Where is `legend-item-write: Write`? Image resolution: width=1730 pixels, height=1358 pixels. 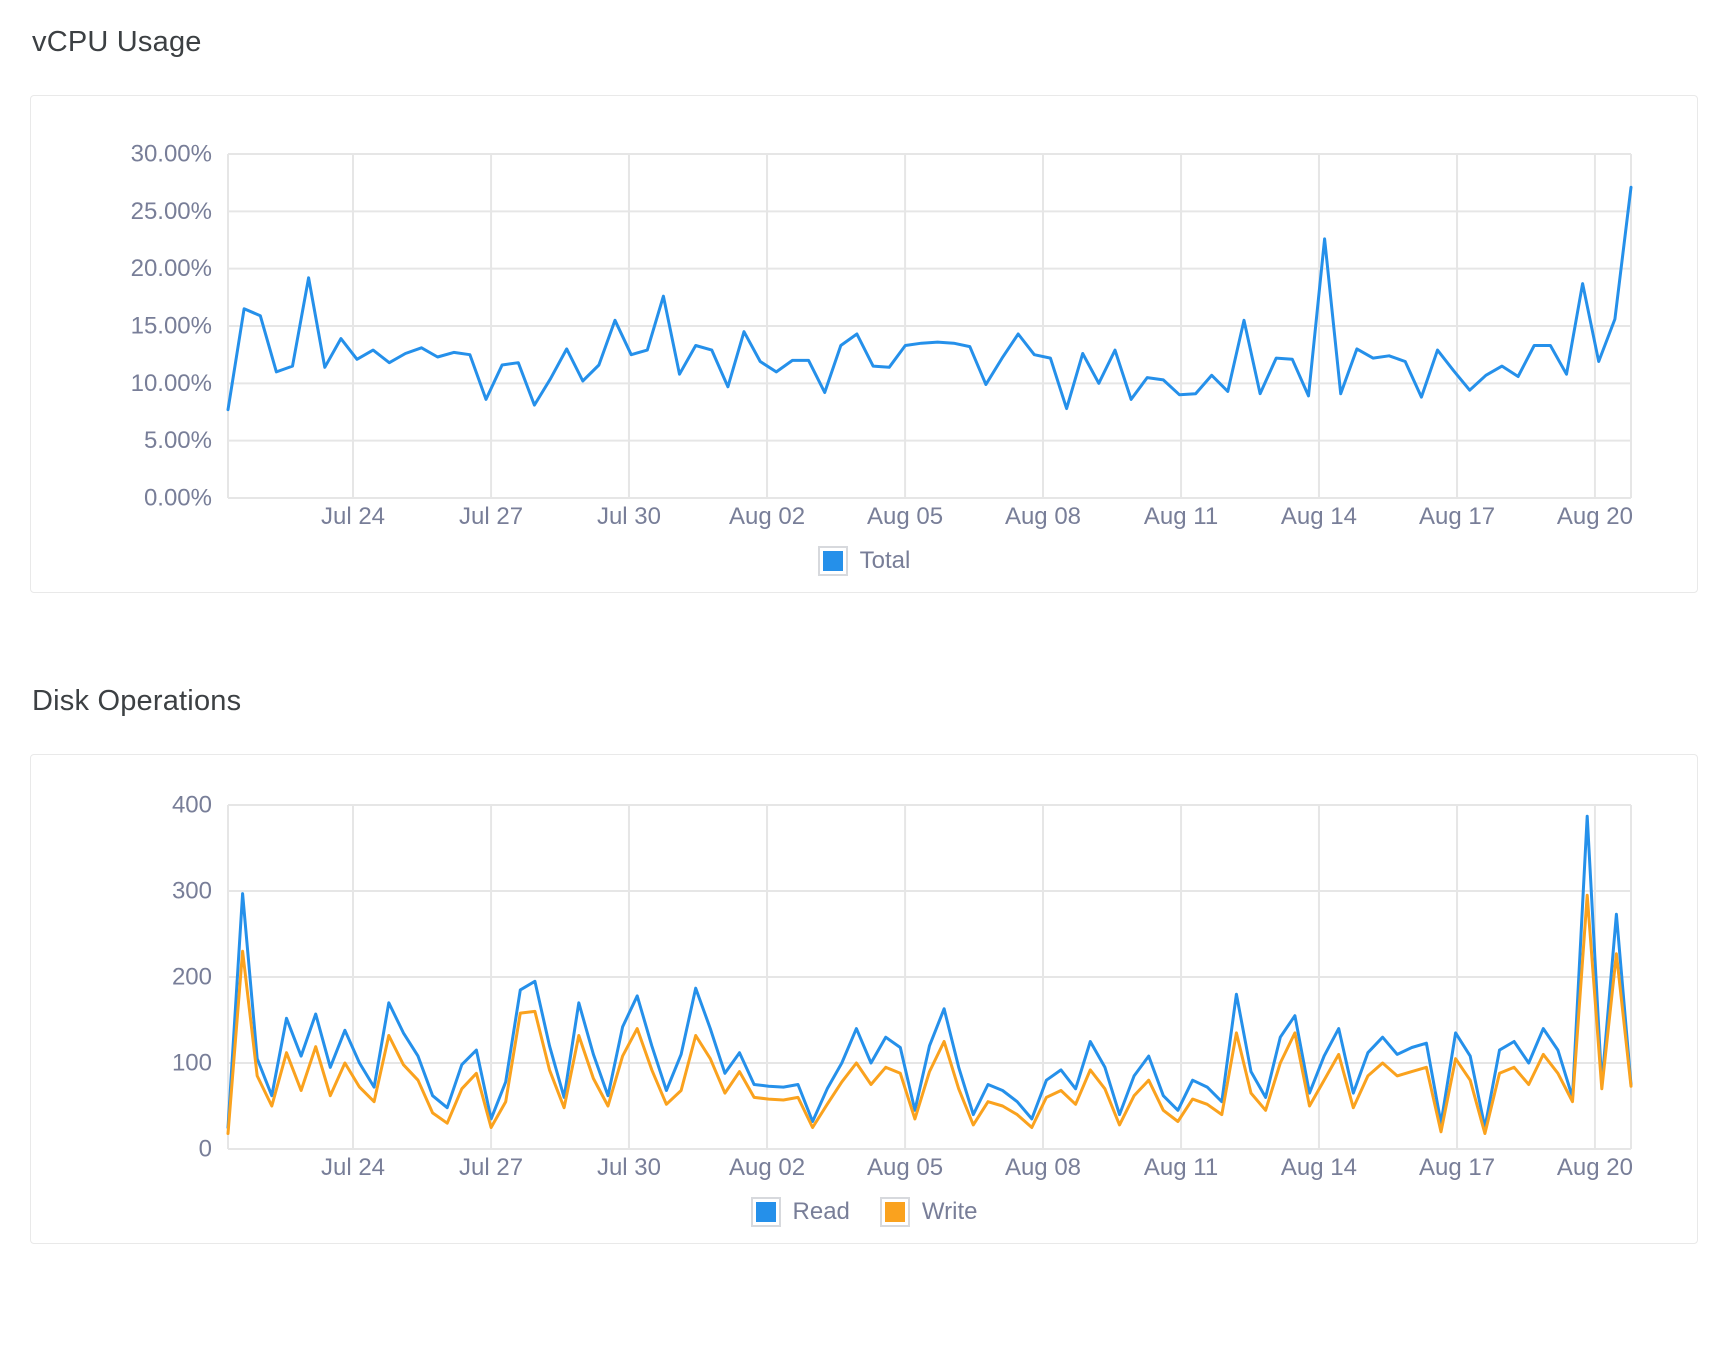 legend-item-write: Write is located at coordinates (928, 1212).